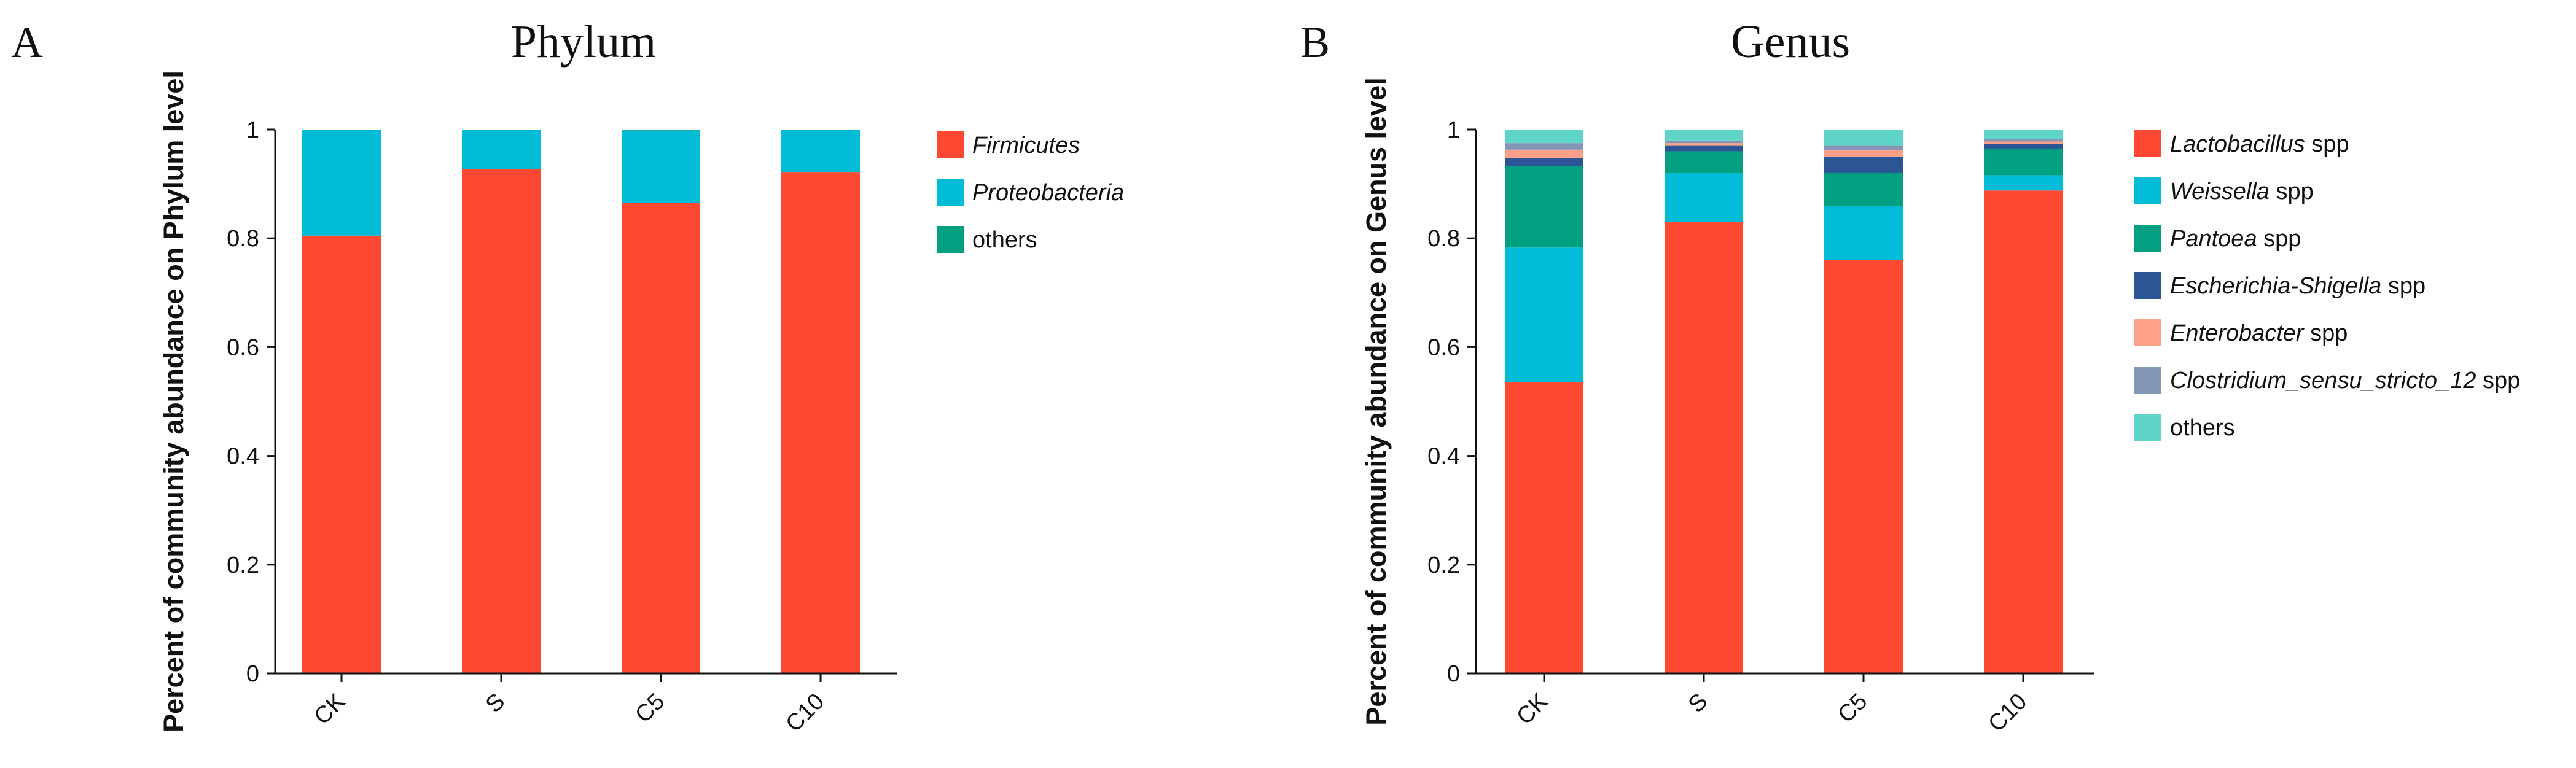  I want to click on bar-segment-s-pantoea, so click(1704, 162).